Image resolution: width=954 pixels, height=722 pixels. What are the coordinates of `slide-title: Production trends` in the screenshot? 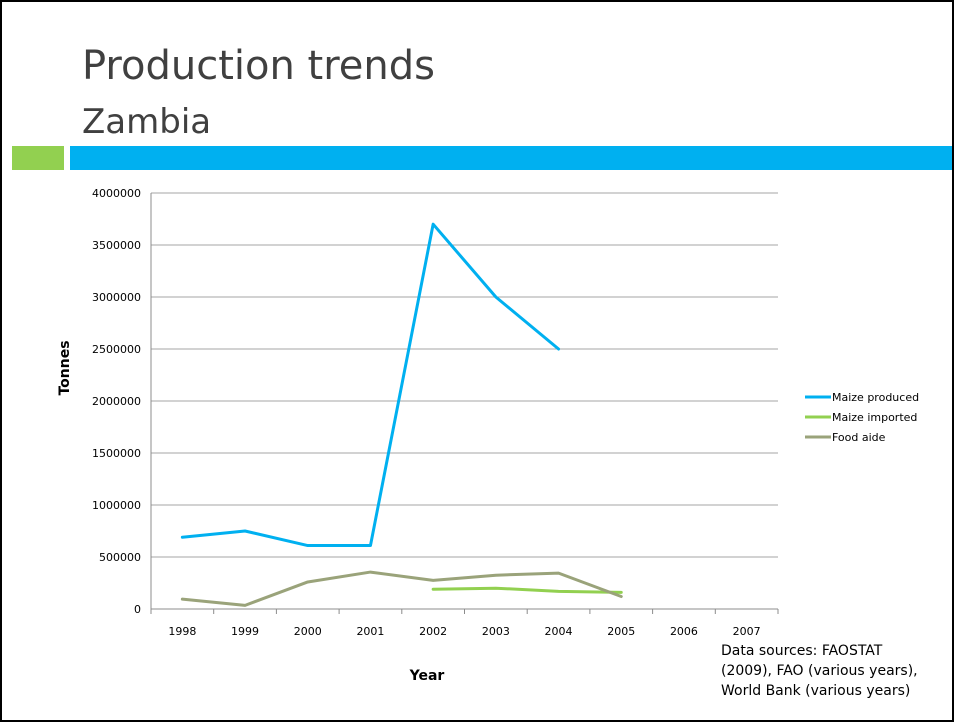 It's located at (258, 66).